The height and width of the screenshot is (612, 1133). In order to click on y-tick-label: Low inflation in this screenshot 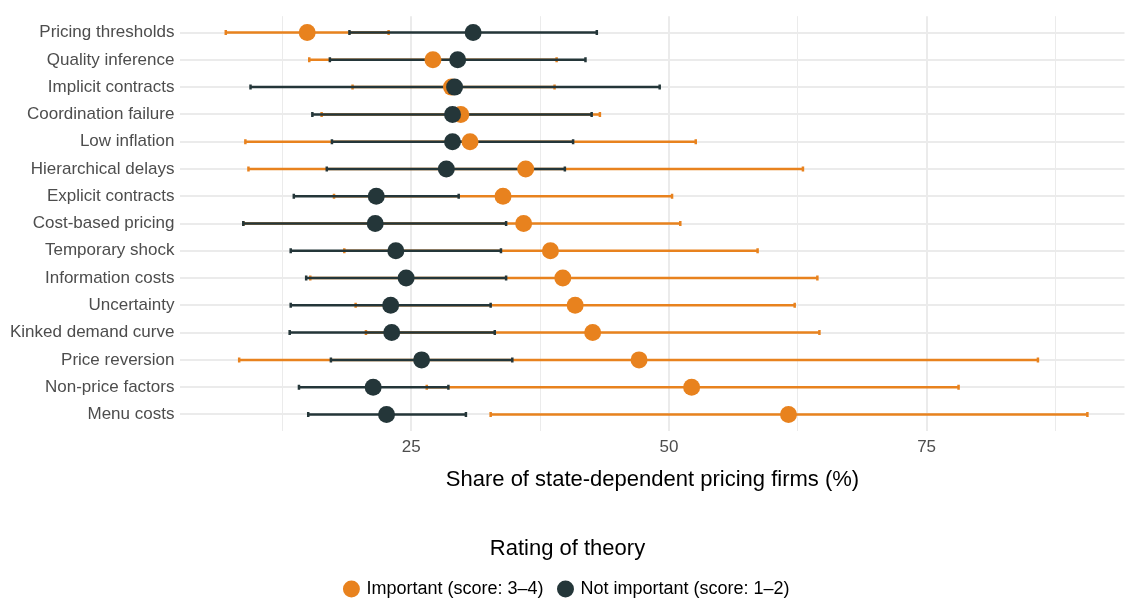, I will do `click(127, 141)`.